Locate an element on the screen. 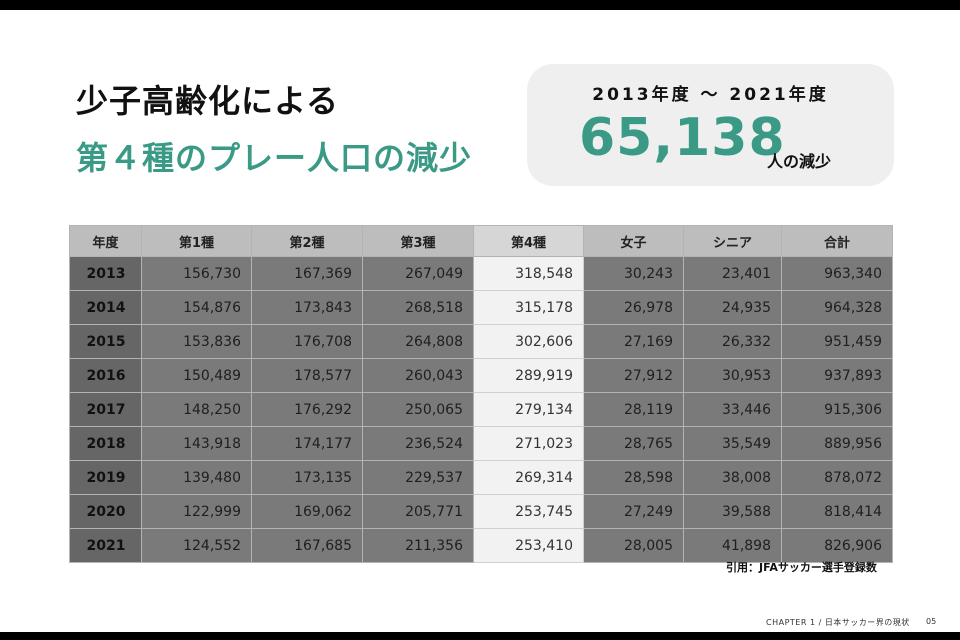  value-cell: 205,771 is located at coordinates (418, 511).